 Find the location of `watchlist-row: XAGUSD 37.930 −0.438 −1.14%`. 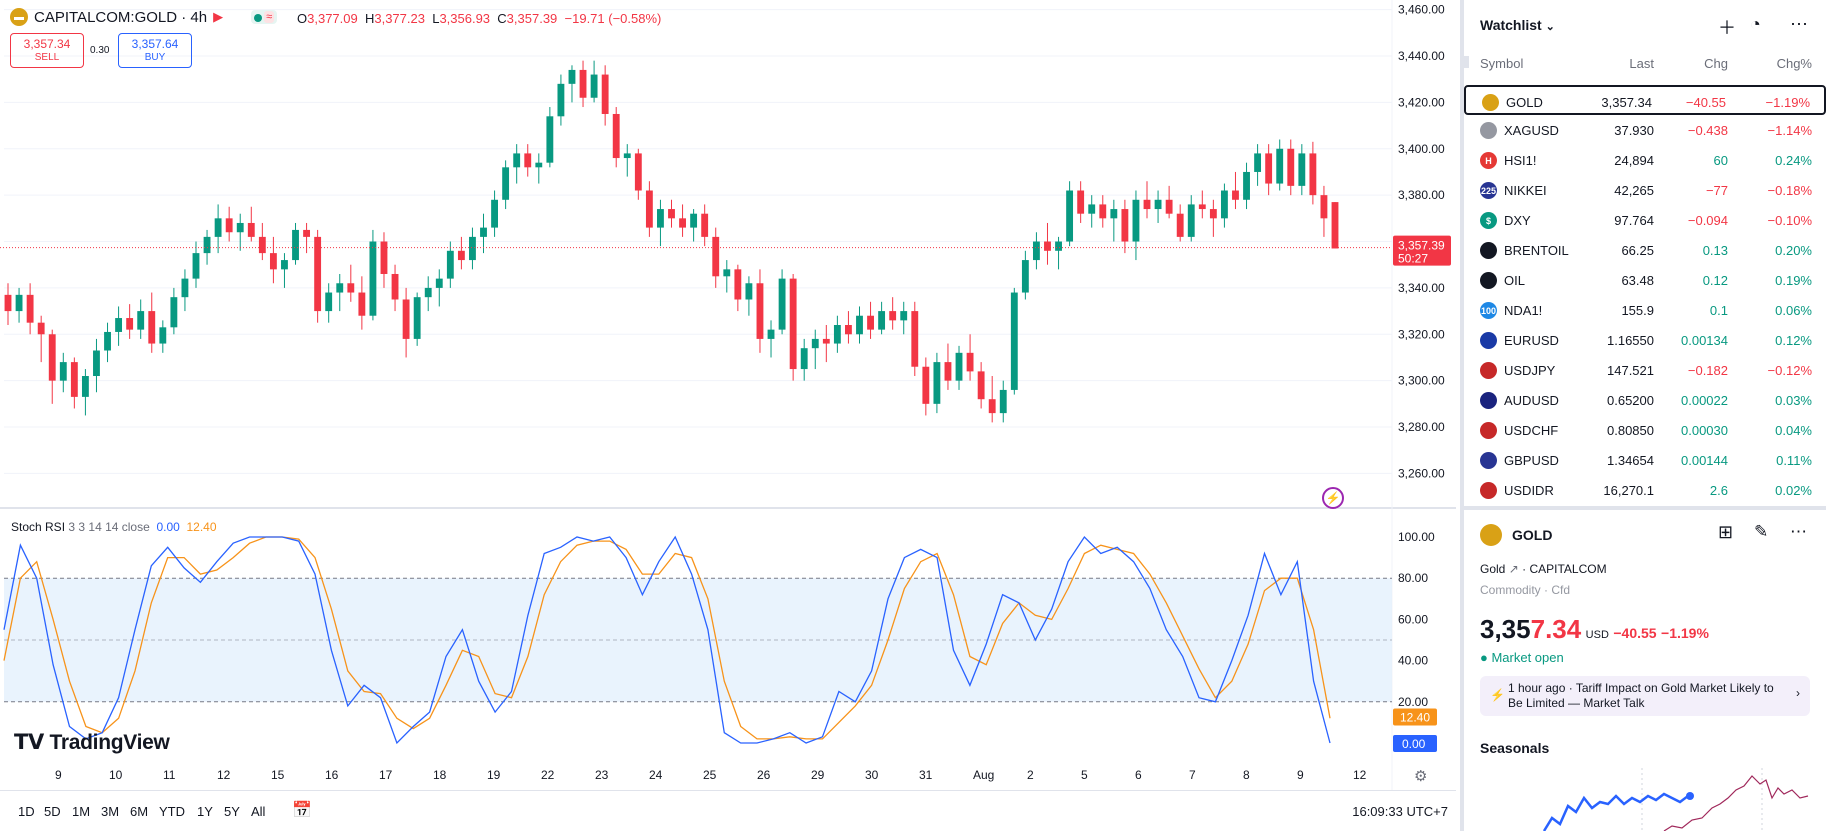

watchlist-row: XAGUSD 37.930 −0.438 −1.14% is located at coordinates (1645, 130).